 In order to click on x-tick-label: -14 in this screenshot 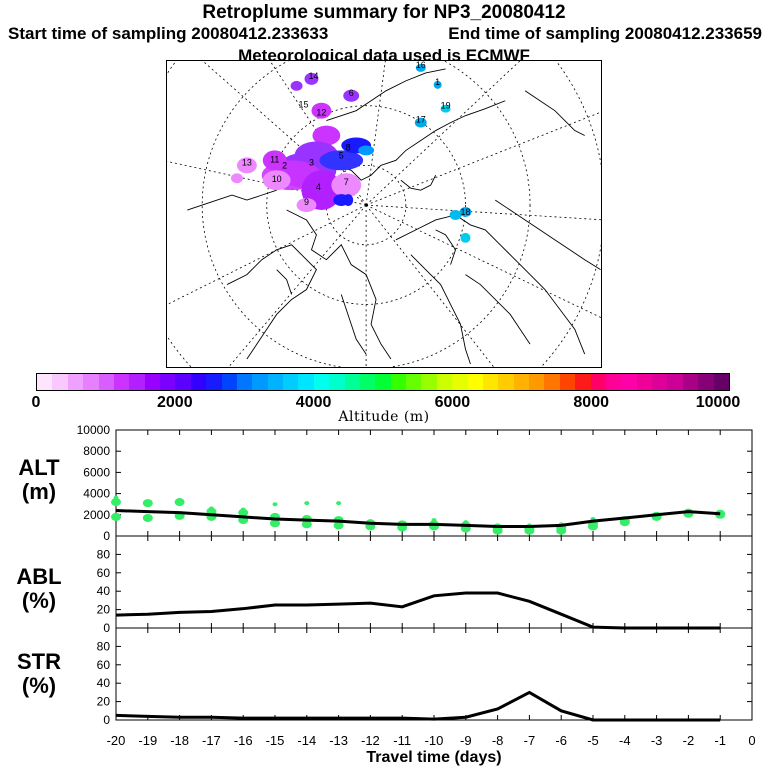, I will do `click(306, 740)`.